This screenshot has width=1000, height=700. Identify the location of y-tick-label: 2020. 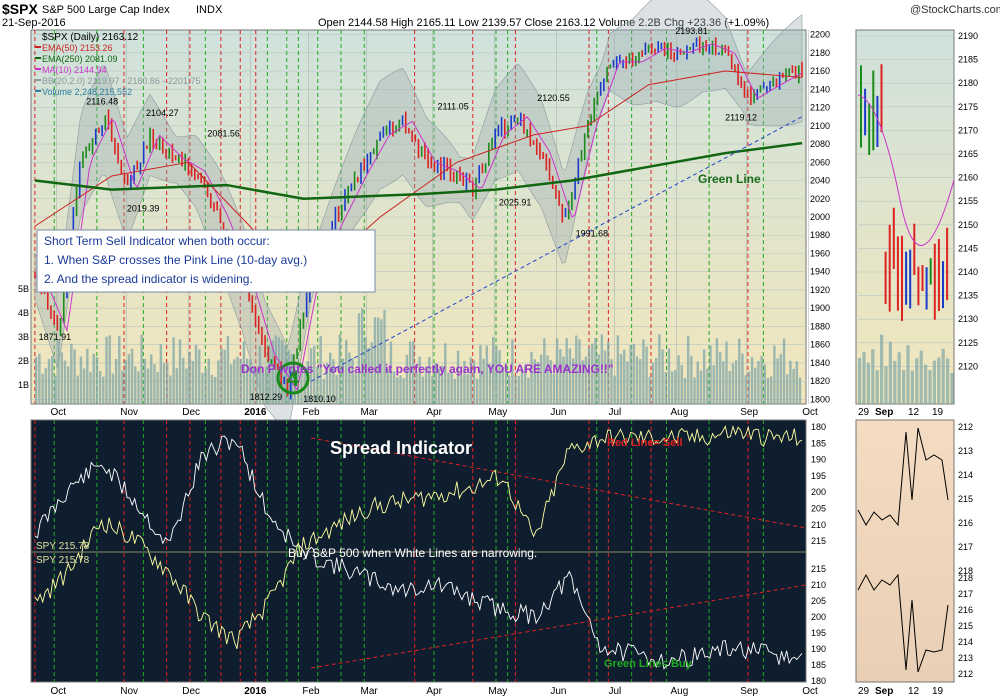
(820, 199).